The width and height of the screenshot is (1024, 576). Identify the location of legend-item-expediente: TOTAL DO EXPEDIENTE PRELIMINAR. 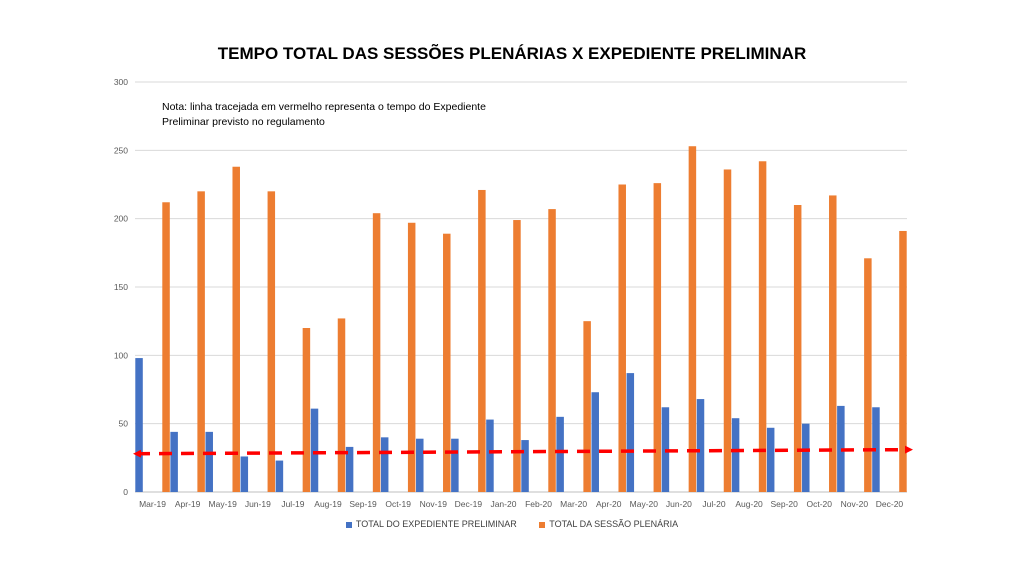
(431, 524).